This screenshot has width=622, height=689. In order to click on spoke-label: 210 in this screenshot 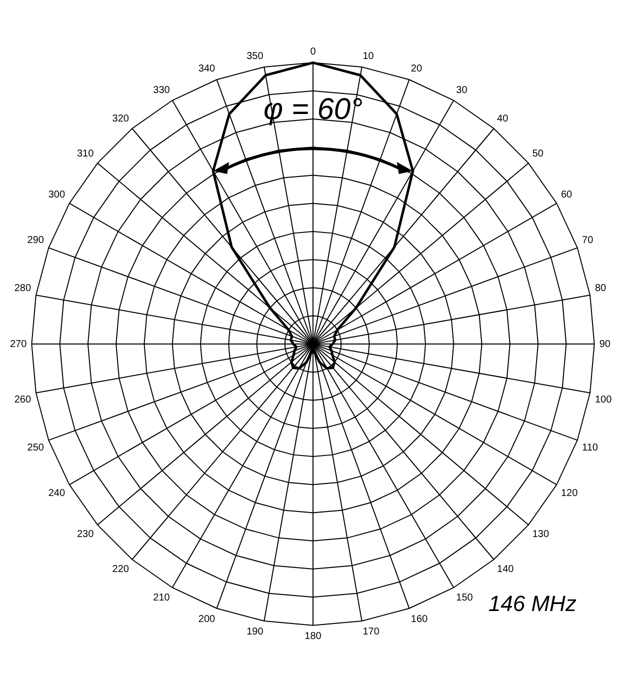, I will do `click(161, 598)`.